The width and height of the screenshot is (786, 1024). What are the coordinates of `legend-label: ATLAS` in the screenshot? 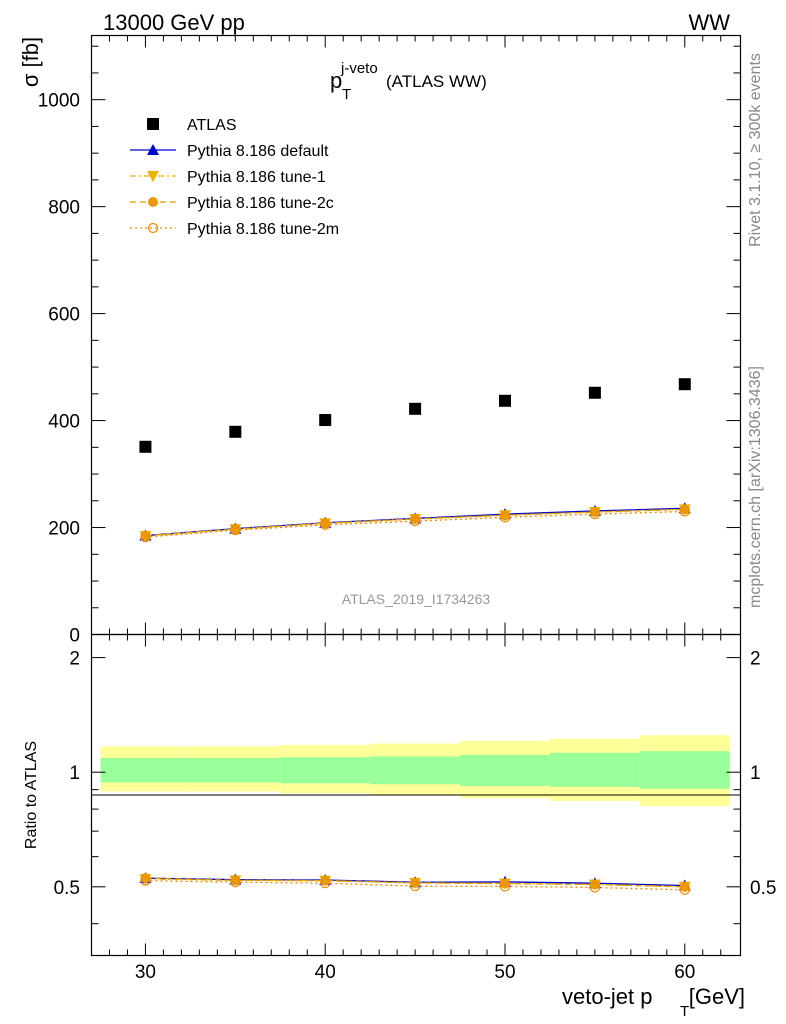 It's located at (212, 125).